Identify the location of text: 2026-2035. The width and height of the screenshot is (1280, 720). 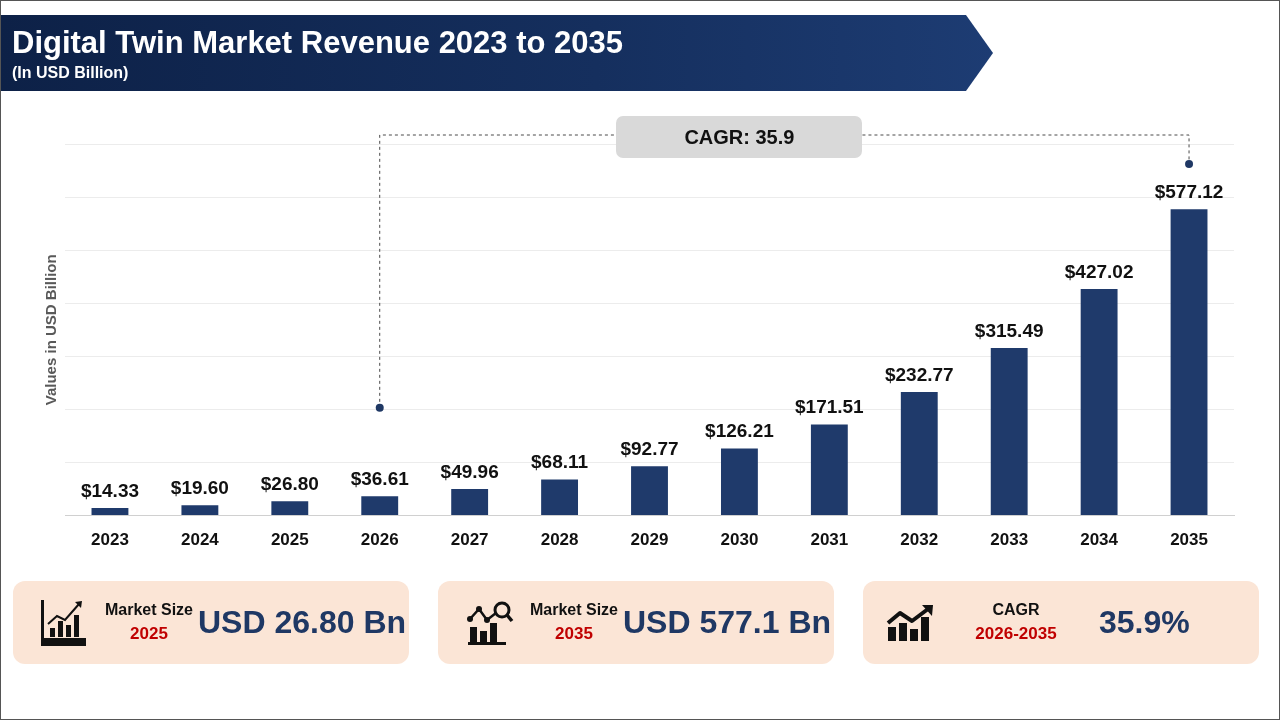
(1016, 634).